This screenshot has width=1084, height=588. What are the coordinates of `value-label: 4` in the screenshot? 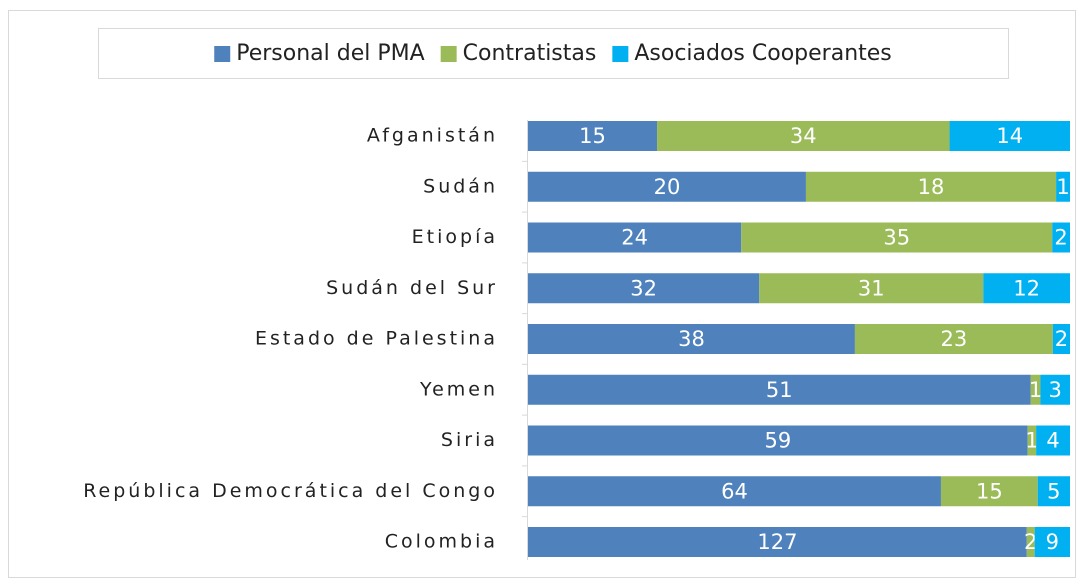 It's located at (1052, 441).